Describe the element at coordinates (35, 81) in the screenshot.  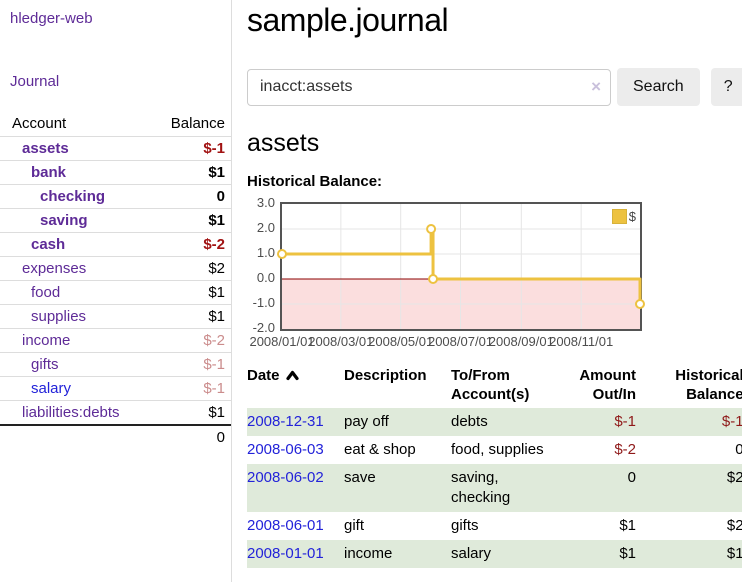
I see `nav-journal-link: Journal` at that location.